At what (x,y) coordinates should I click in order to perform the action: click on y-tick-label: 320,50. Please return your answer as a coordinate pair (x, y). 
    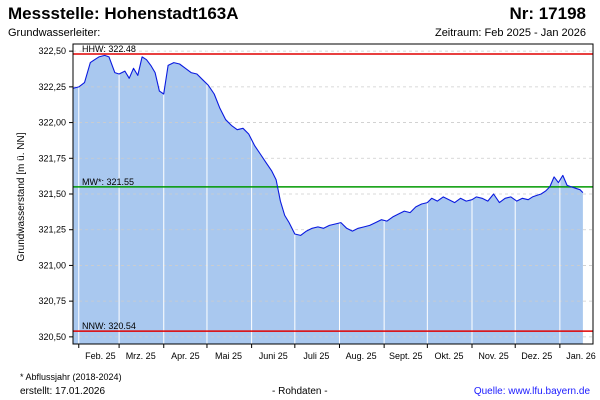
    Looking at the image, I should click on (52, 337).